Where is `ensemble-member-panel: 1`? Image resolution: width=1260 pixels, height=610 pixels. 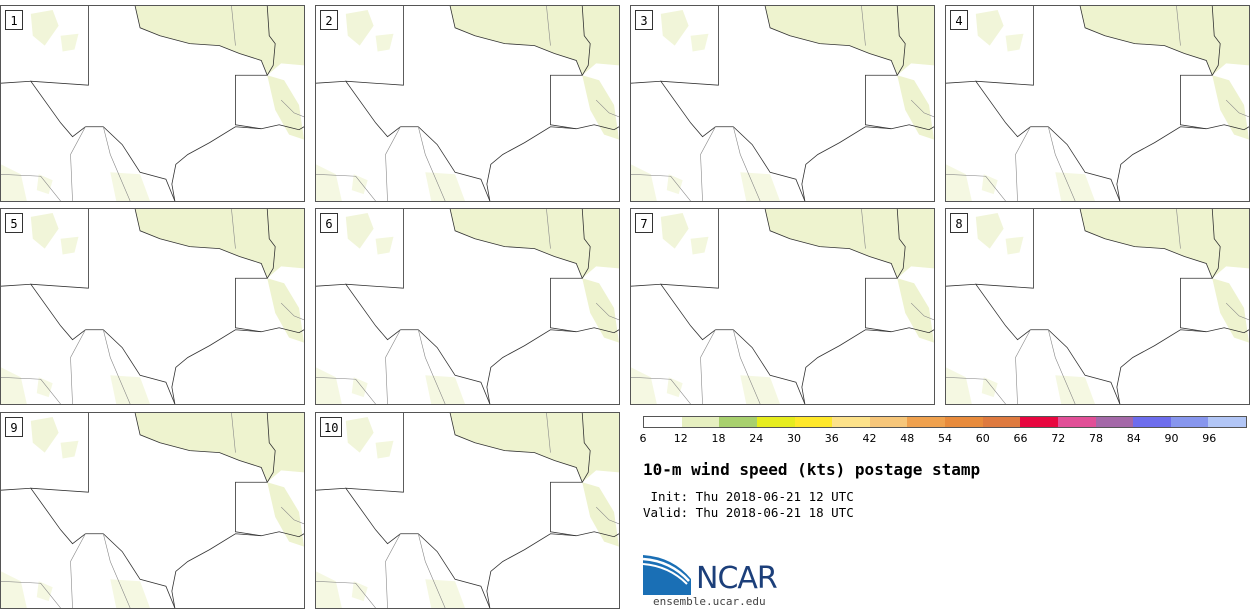 ensemble-member-panel: 1 is located at coordinates (152, 103).